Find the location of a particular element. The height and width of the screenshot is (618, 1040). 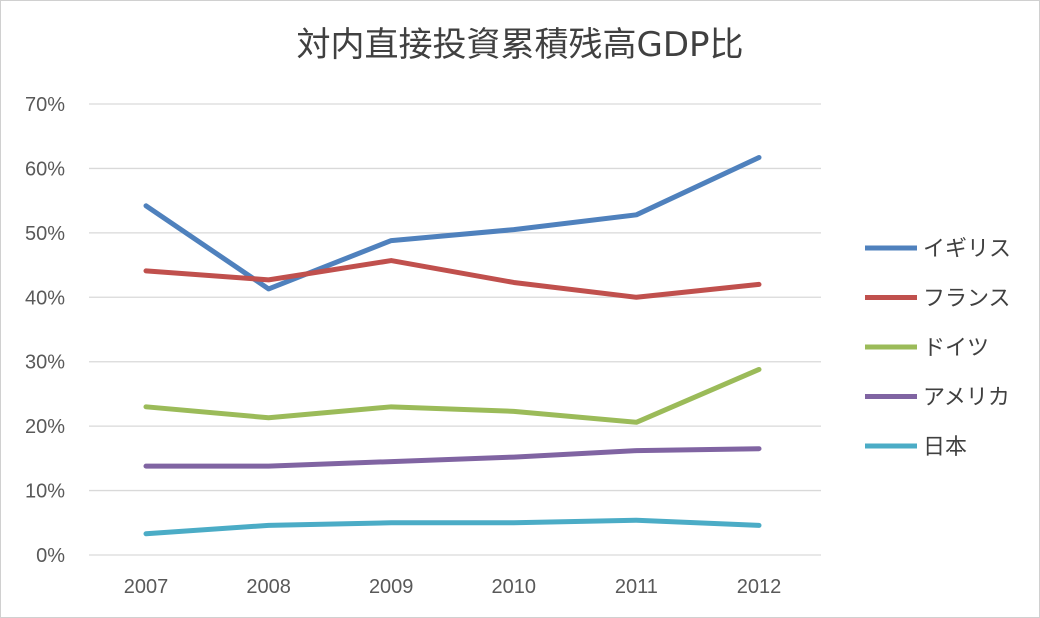

legend-label: フランス is located at coordinates (967, 299).